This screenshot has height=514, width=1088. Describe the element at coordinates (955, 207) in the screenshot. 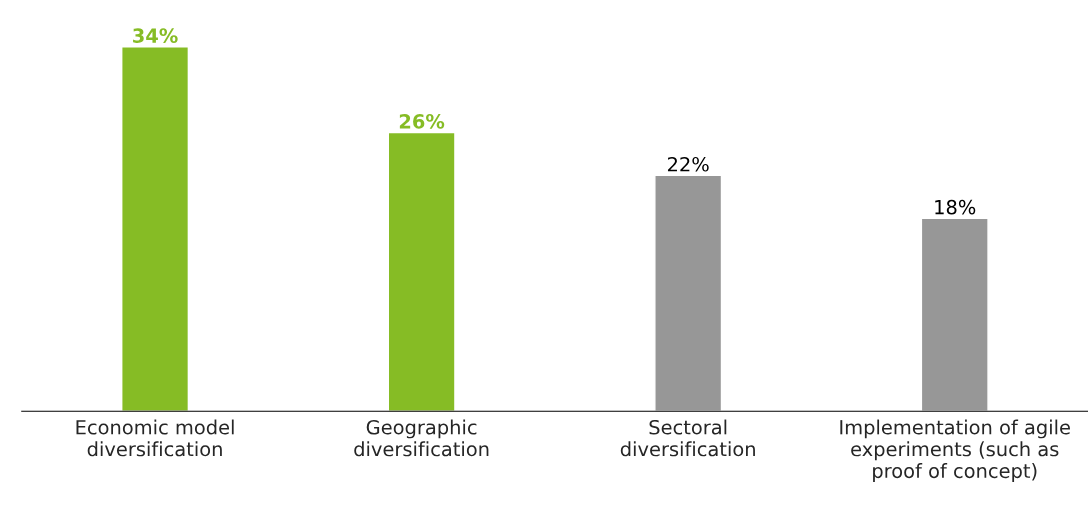

I see `data-label: 18%` at that location.